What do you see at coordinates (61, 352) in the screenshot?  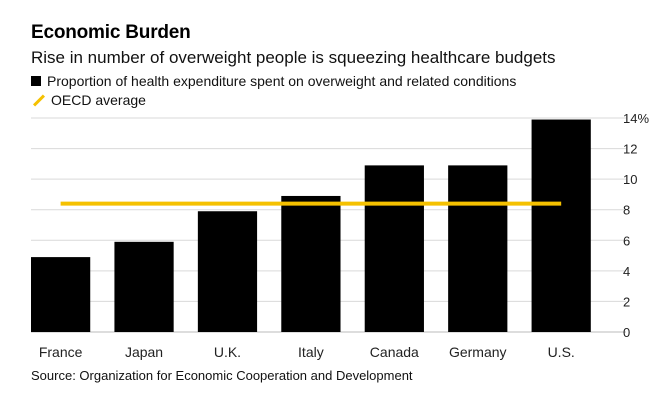 I see `x-tick-label: France` at bounding box center [61, 352].